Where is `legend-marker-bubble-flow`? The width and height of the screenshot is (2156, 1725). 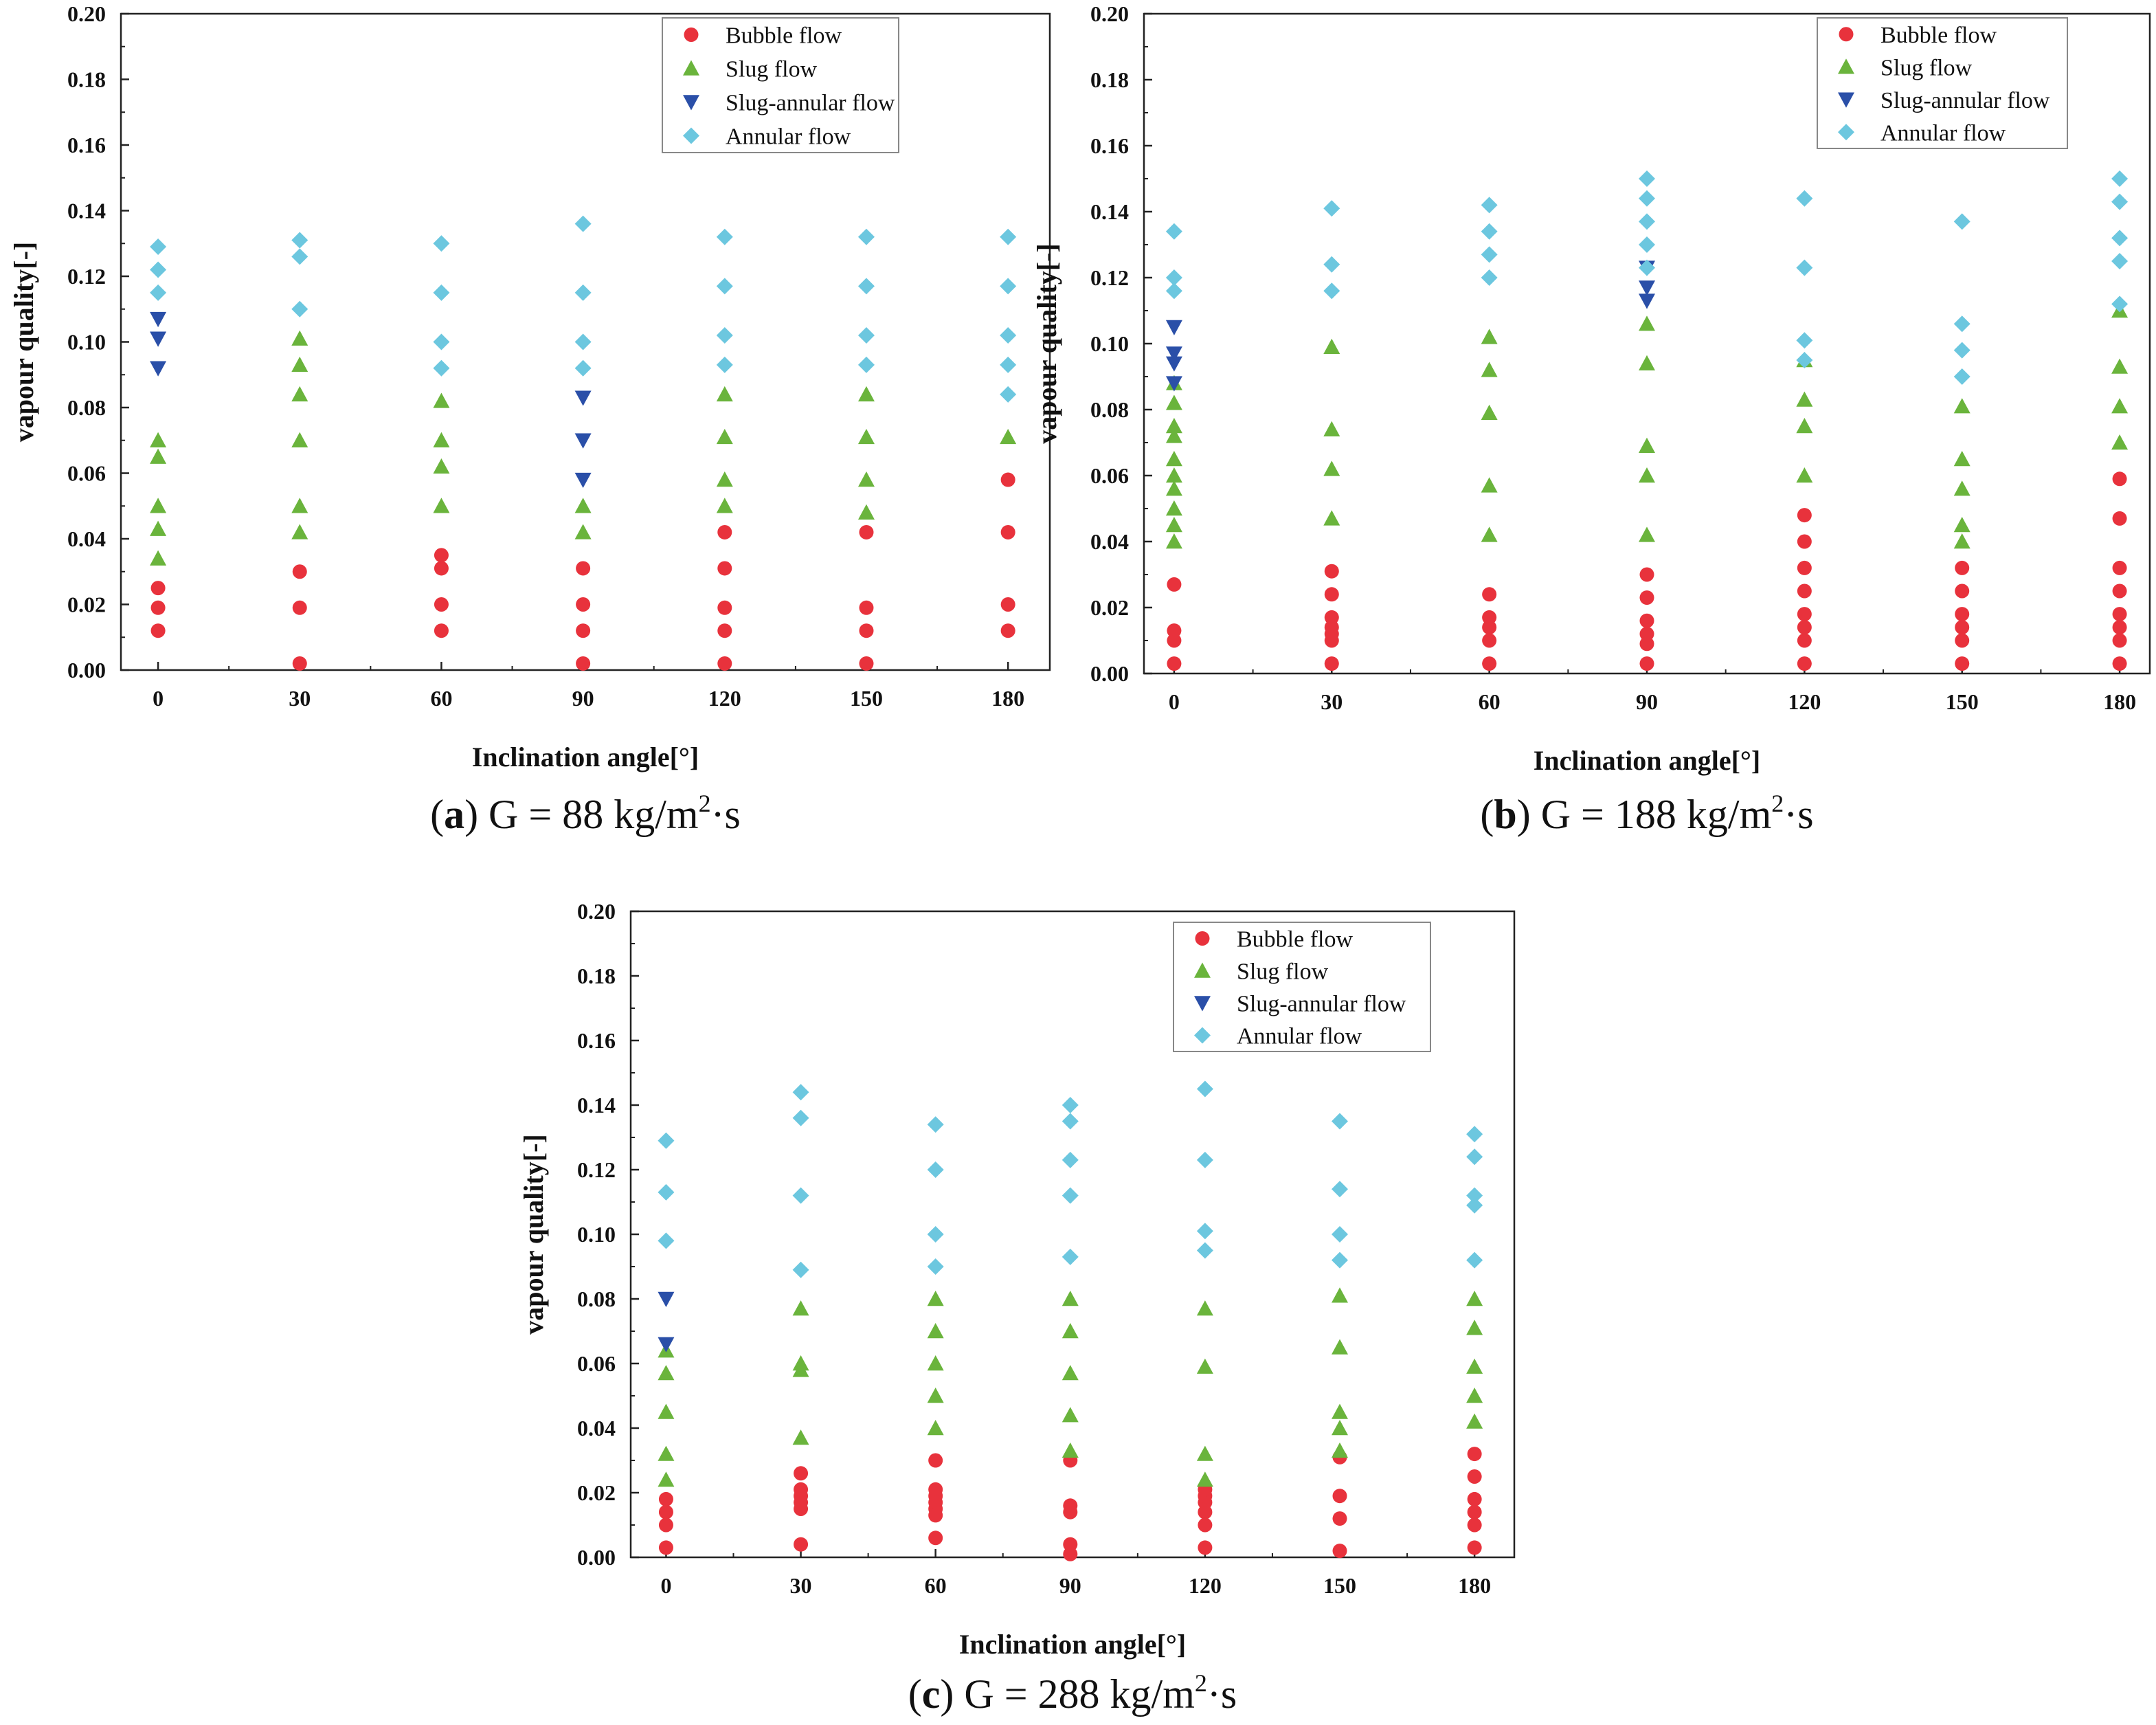
legend-marker-bubble-flow is located at coordinates (1846, 34).